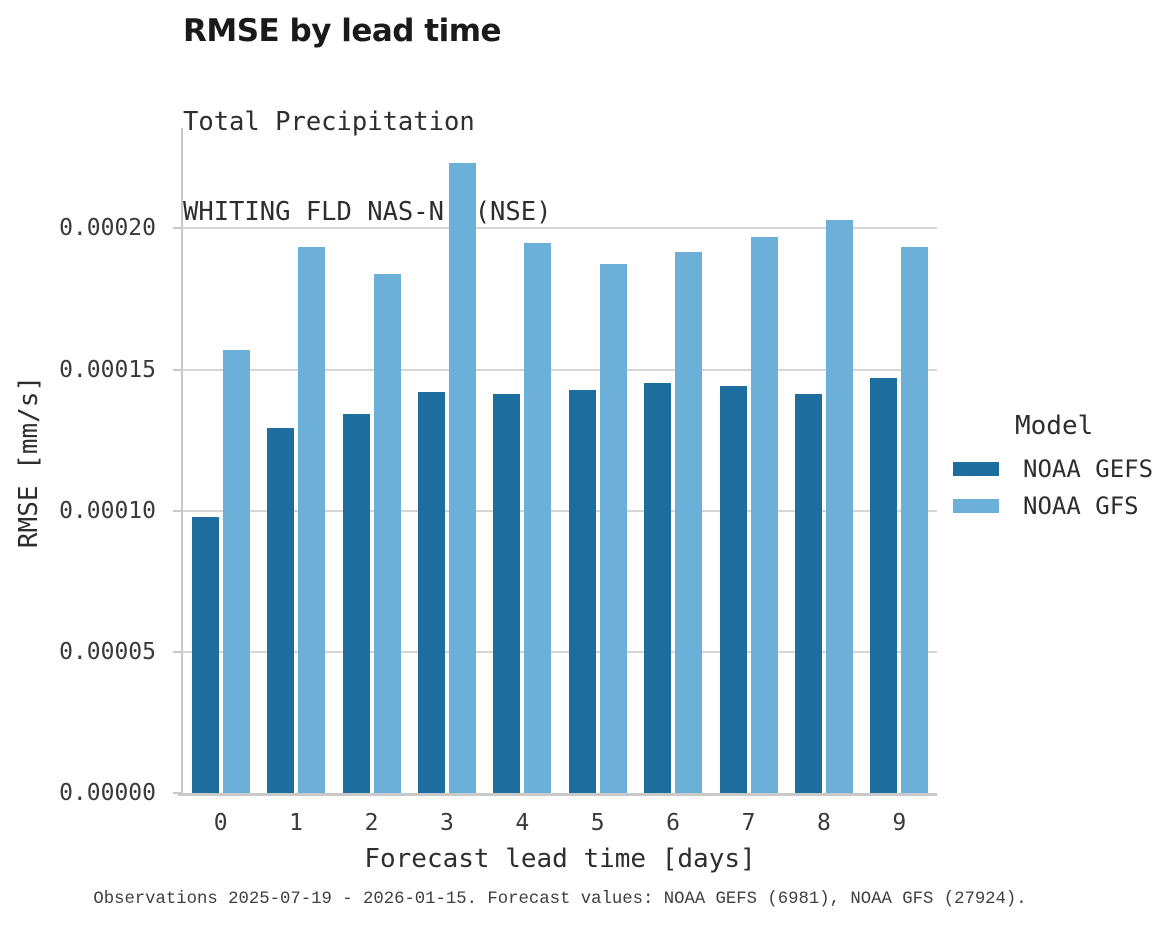  What do you see at coordinates (367, 212) in the screenshot?
I see `chart-subtitle-line-2: WHITING FLD NAS-N. (NSE)` at bounding box center [367, 212].